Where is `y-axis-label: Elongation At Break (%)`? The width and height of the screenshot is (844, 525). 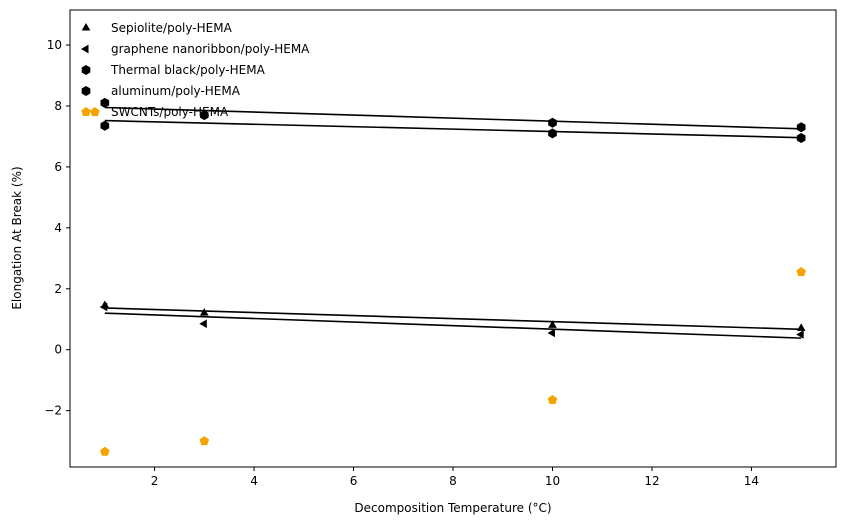 y-axis-label: Elongation At Break (%) is located at coordinates (17, 237).